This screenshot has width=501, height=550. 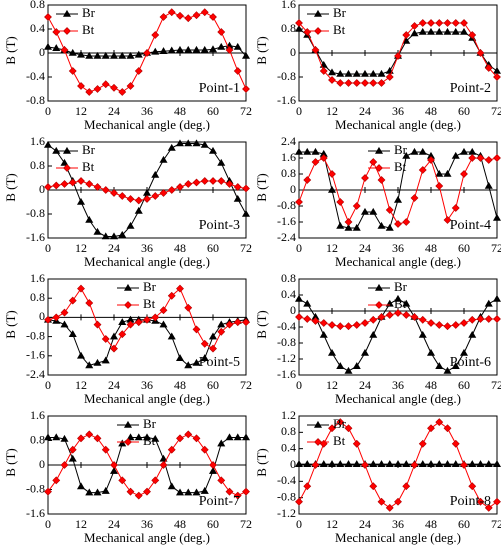 I want to click on legend-label: Br, so click(x=89, y=149).